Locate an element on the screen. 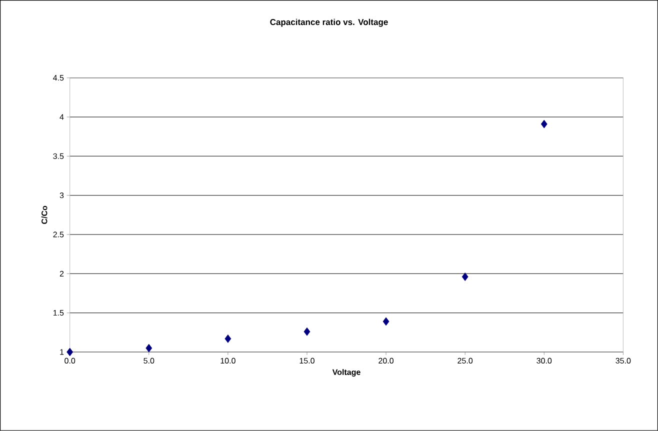 The height and width of the screenshot is (431, 658). y-tick-label: 2 is located at coordinates (62, 273).